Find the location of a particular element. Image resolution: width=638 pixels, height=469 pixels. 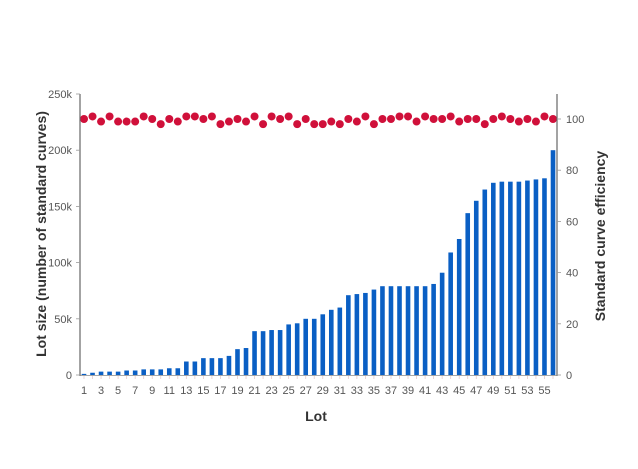

right-axis-tick-label: 20 is located at coordinates (572, 325).